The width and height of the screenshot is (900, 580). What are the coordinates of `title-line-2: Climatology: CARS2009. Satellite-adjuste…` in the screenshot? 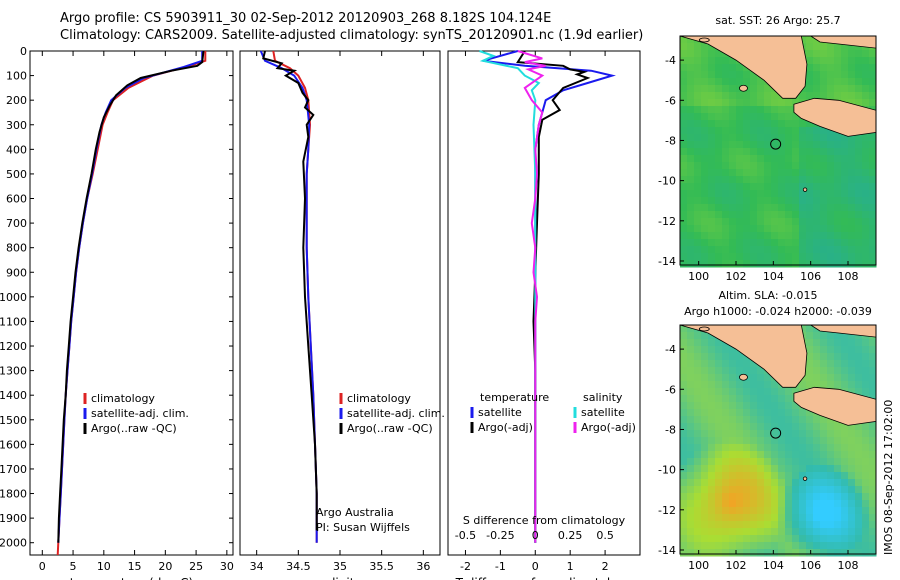 It's located at (352, 35).